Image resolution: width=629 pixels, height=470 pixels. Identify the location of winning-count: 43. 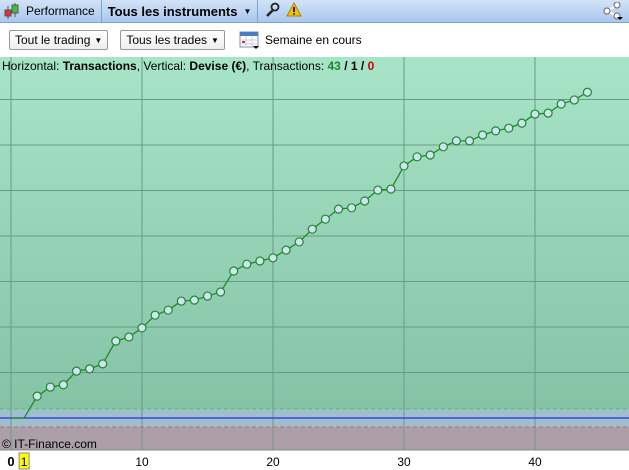
(334, 66).